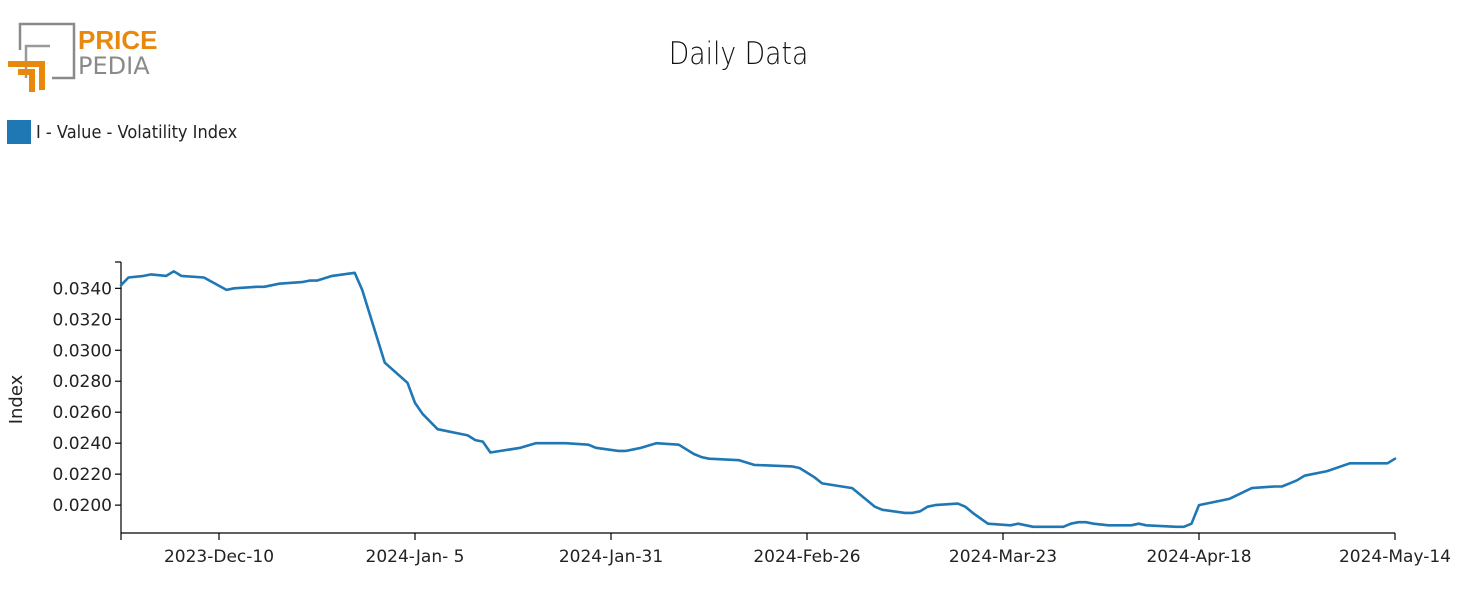  I want to click on logo-text-price: PRICE, so click(117, 40).